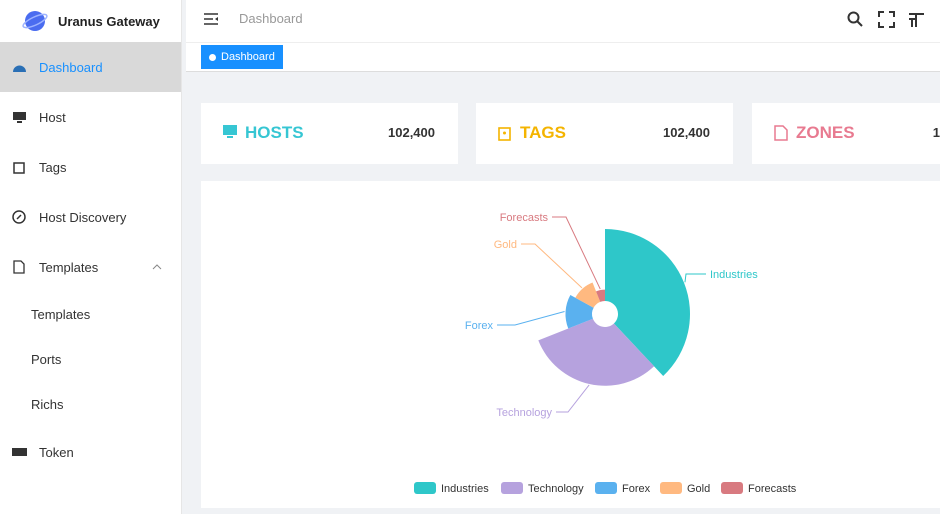 This screenshot has height=514, width=940. Describe the element at coordinates (329, 133) in the screenshot. I see `card: HOSTS 102,400` at that location.